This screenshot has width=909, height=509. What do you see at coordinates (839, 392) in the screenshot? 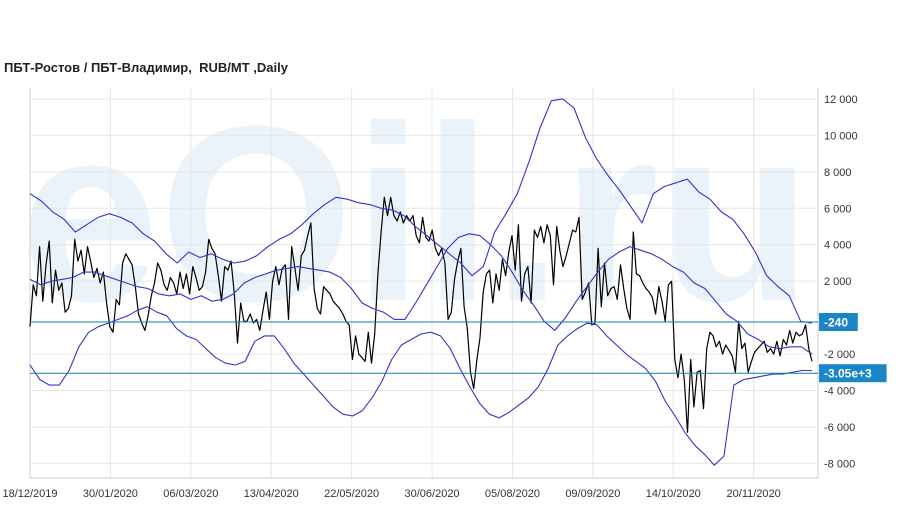
I see `y-tick-label: -4 000` at bounding box center [839, 392].